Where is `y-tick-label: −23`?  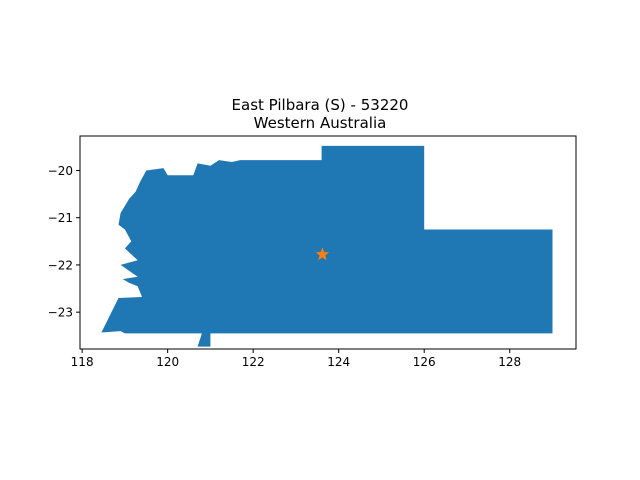
y-tick-label: −23 is located at coordinates (60, 313).